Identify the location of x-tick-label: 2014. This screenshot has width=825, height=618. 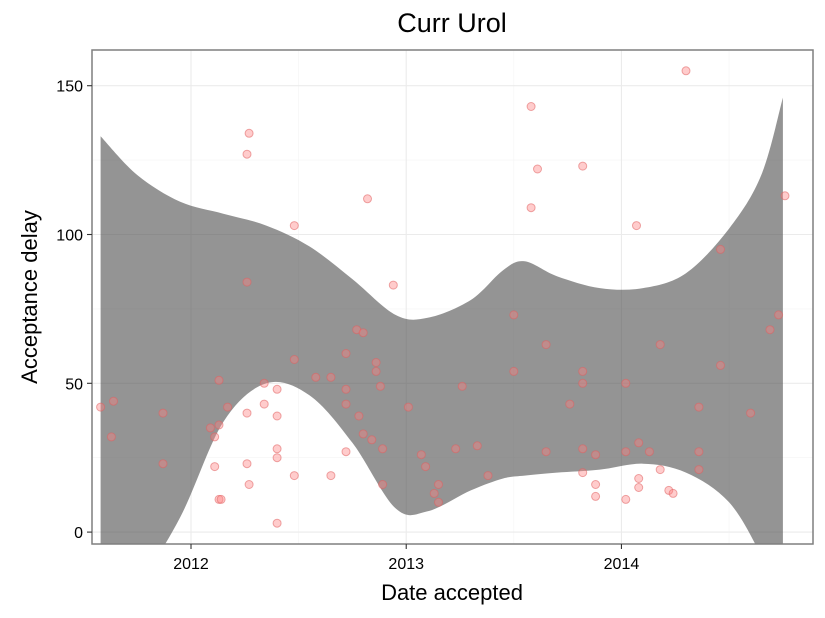
(622, 564).